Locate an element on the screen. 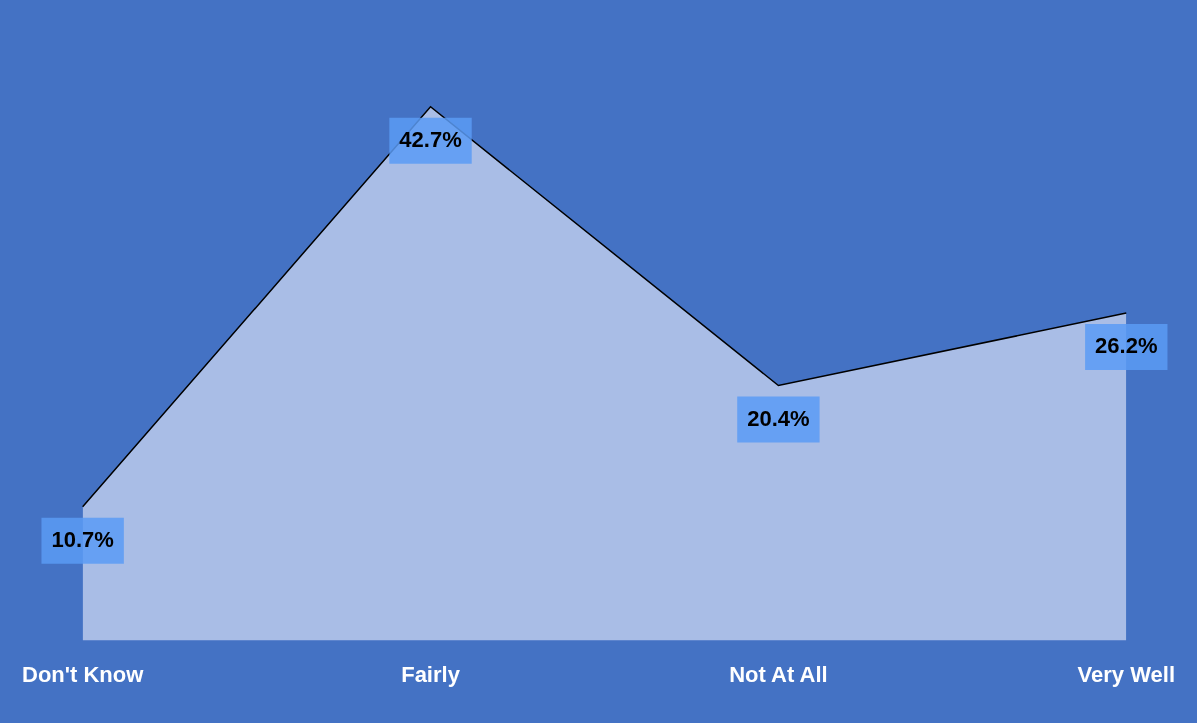 The image size is (1197, 723). data-label: 10.7% is located at coordinates (82, 539).